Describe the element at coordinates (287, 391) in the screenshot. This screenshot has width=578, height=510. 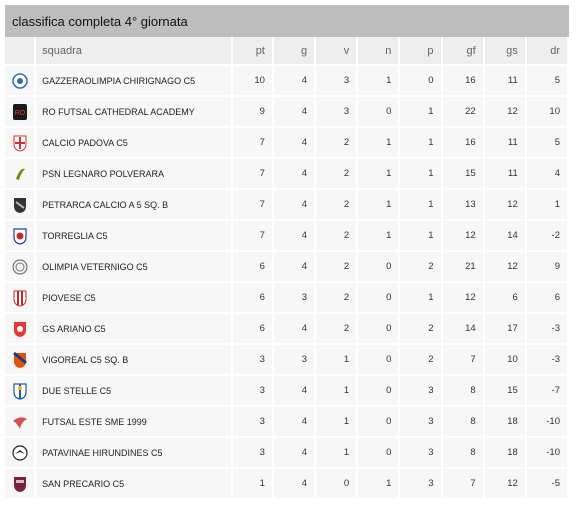
I see `table-row: DUE STELLE C5 3 4 1 0 3 8 15 -7` at that location.